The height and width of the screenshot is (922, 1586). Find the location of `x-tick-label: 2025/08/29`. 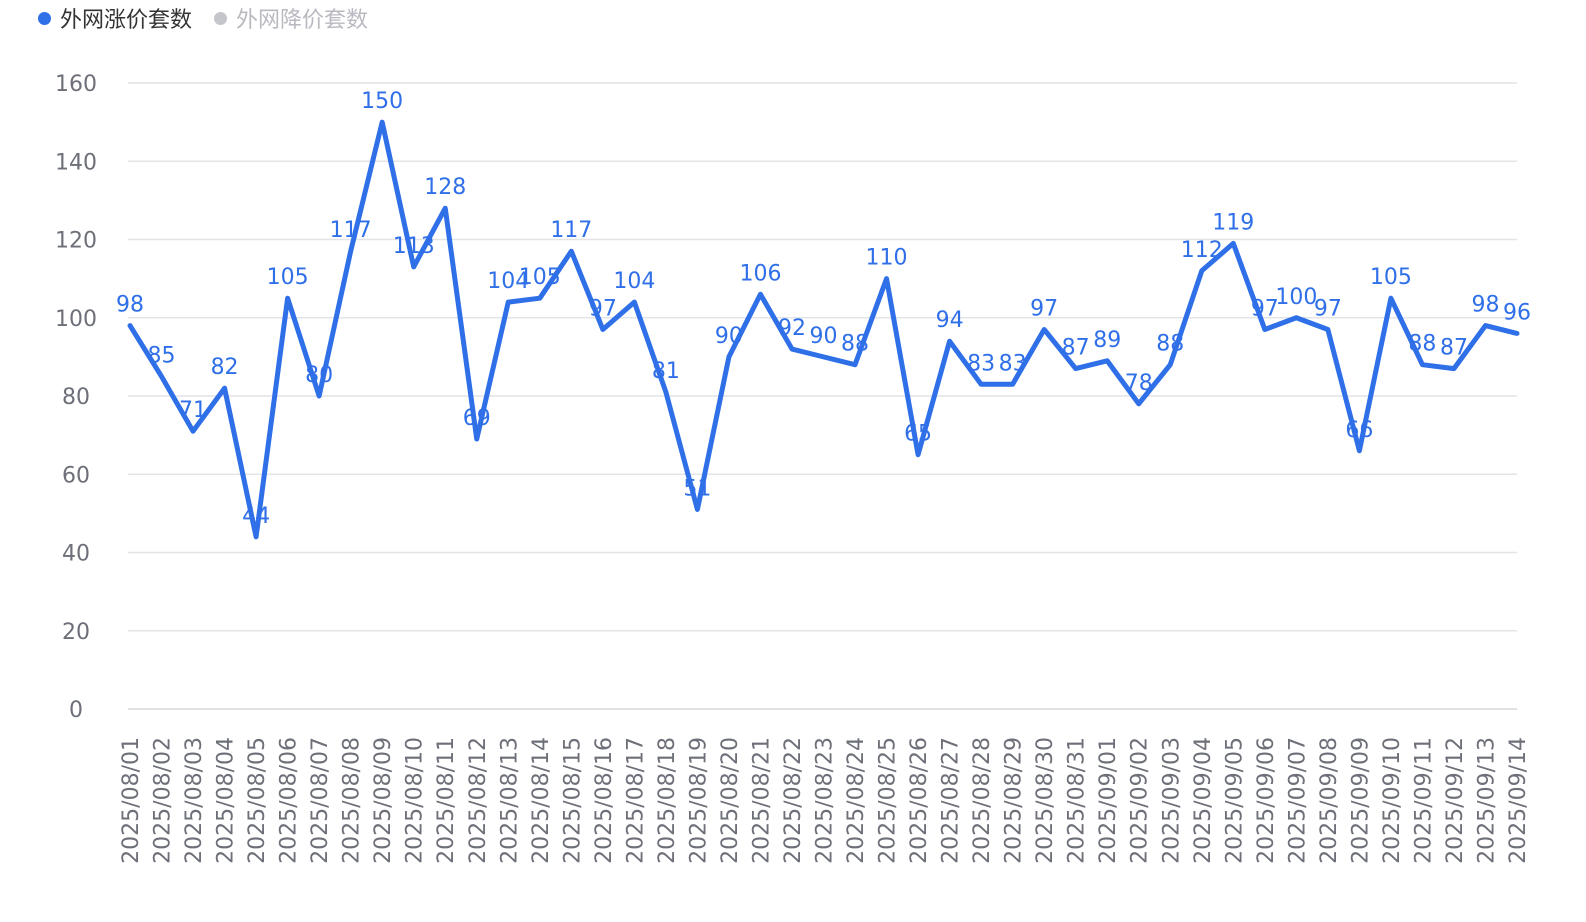

x-tick-label: 2025/08/29 is located at coordinates (1014, 800).